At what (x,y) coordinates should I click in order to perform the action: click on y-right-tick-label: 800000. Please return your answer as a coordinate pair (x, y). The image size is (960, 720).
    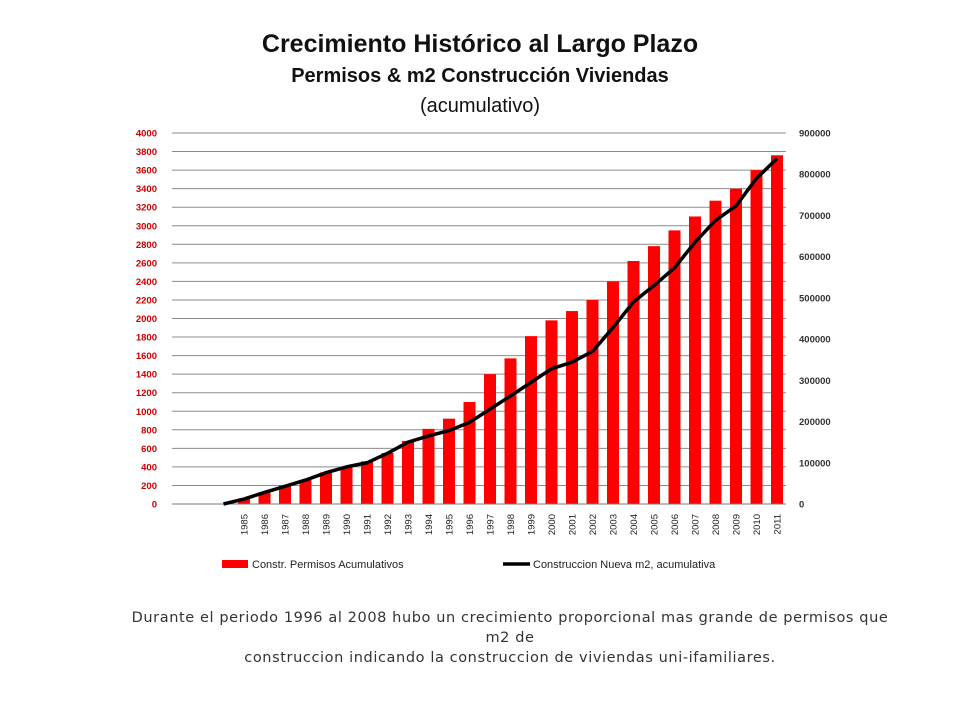
    Looking at the image, I should click on (815, 175).